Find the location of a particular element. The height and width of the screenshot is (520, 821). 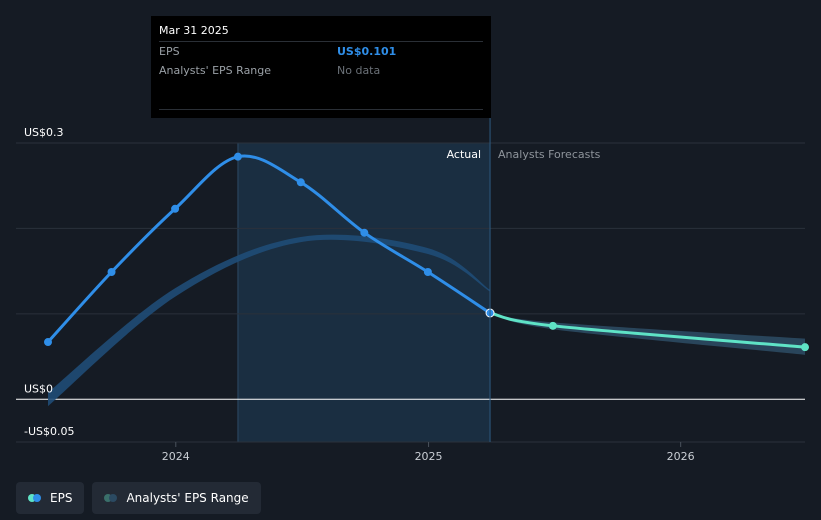

y-tick-label: -US$0.05 is located at coordinates (49, 431).